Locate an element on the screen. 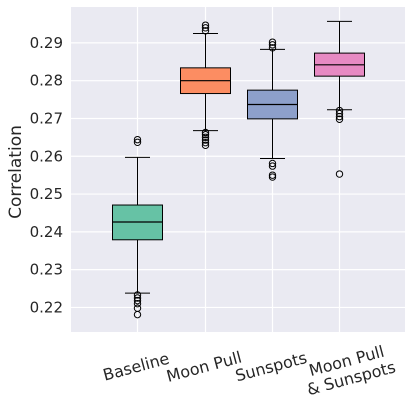 Image resolution: width=412 pixels, height=403 pixels. x-tick-label: Sunspots is located at coordinates (271, 366).